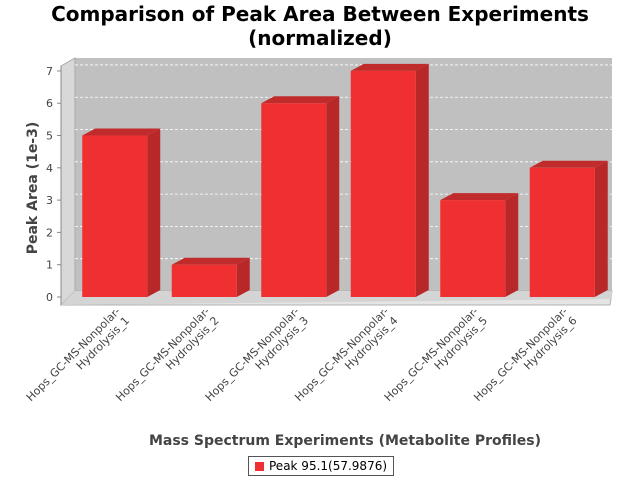  Describe the element at coordinates (68, 181) in the screenshot. I see `plot-side-wall` at that location.